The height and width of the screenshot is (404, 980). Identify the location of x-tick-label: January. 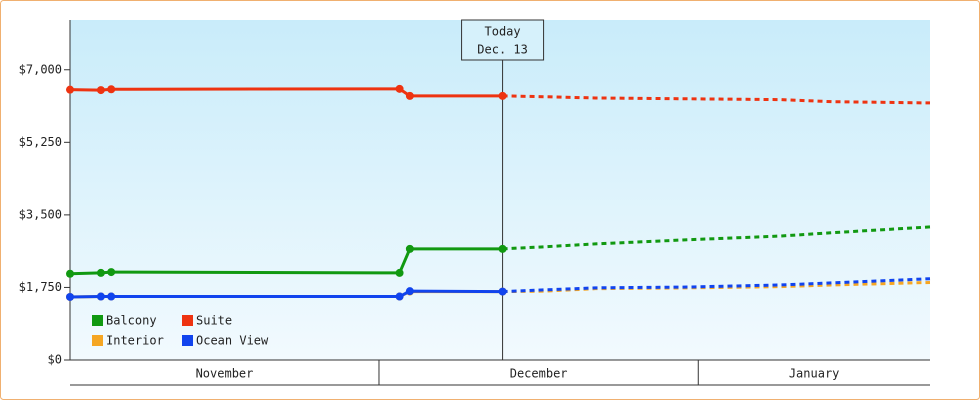
(814, 374).